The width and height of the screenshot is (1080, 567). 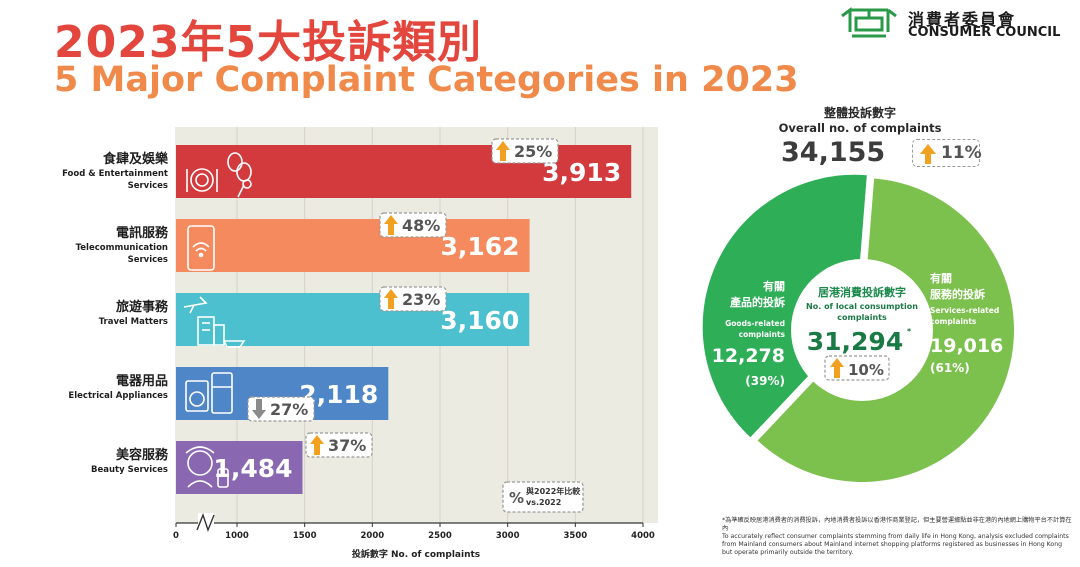 I want to click on change-badge: 48%, so click(x=413, y=225).